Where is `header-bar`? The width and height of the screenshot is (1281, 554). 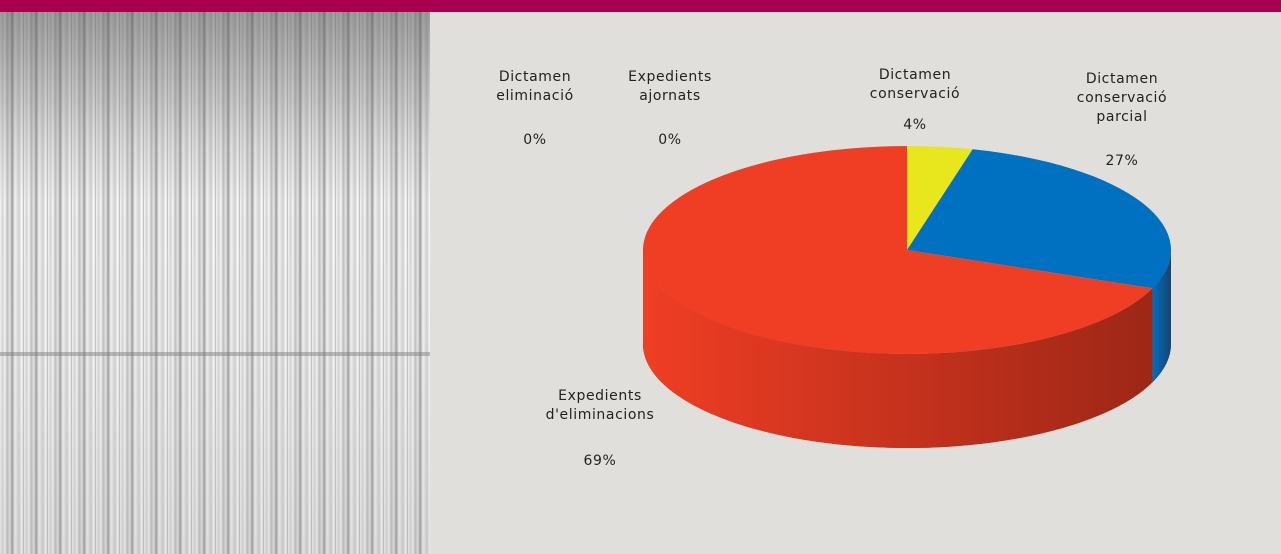 header-bar is located at coordinates (640, 6).